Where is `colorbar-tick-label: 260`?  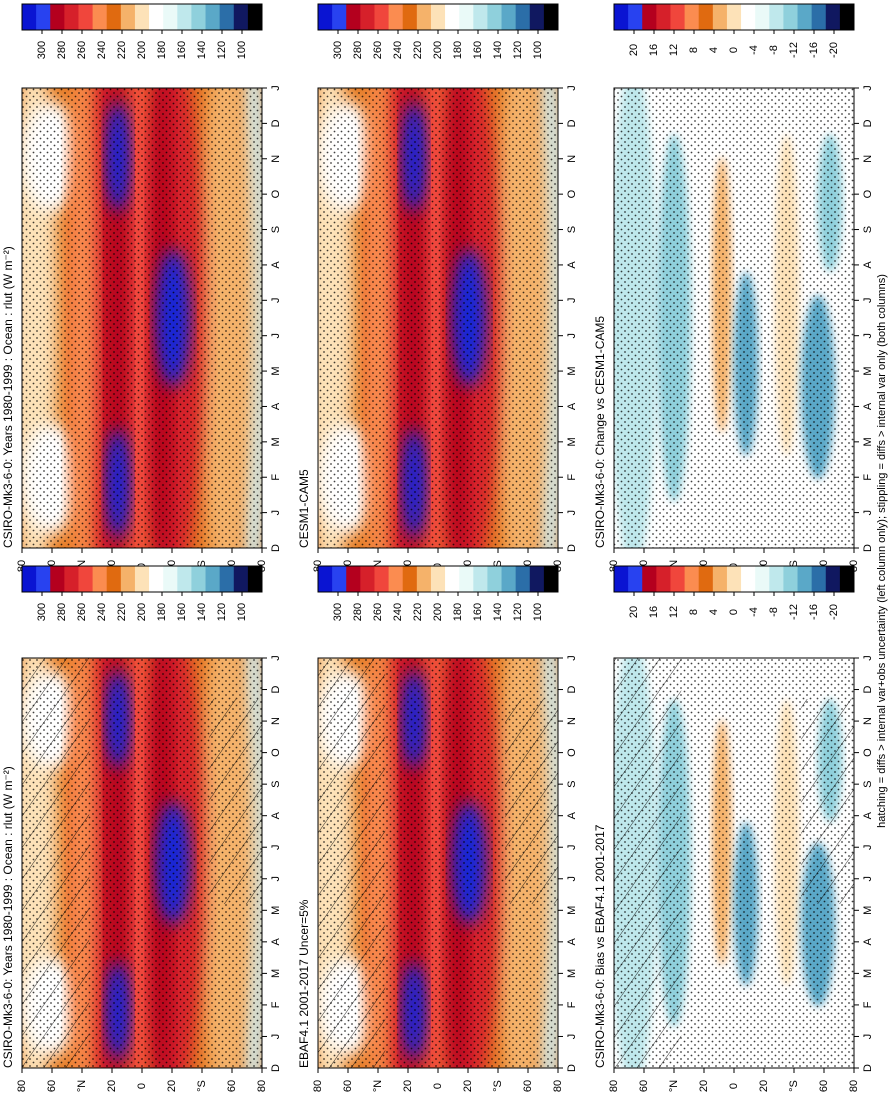
colorbar-tick-label: 260 is located at coordinates (82, 50).